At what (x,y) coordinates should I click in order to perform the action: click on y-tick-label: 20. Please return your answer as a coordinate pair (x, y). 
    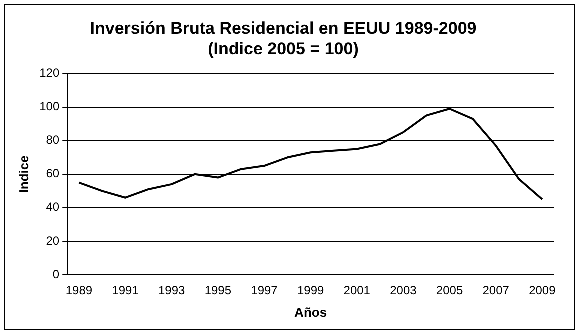
    Looking at the image, I should click on (53, 241).